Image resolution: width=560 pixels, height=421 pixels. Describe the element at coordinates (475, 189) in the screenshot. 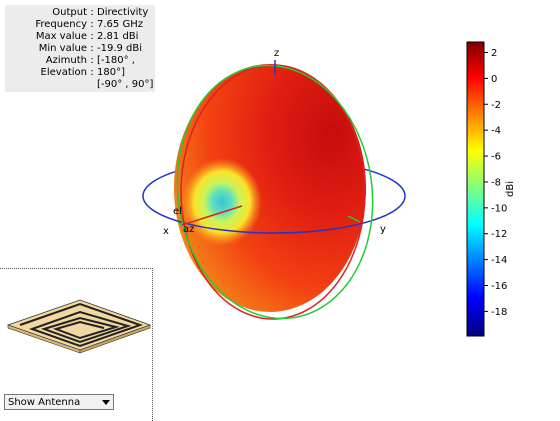

I see `colorbar` at that location.